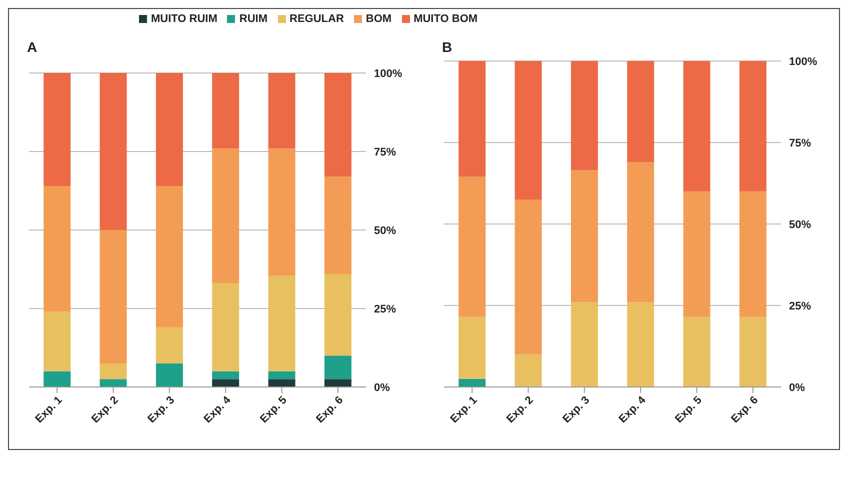 The height and width of the screenshot is (481, 845). Describe the element at coordinates (447, 47) in the screenshot. I see `chart-title: B` at that location.